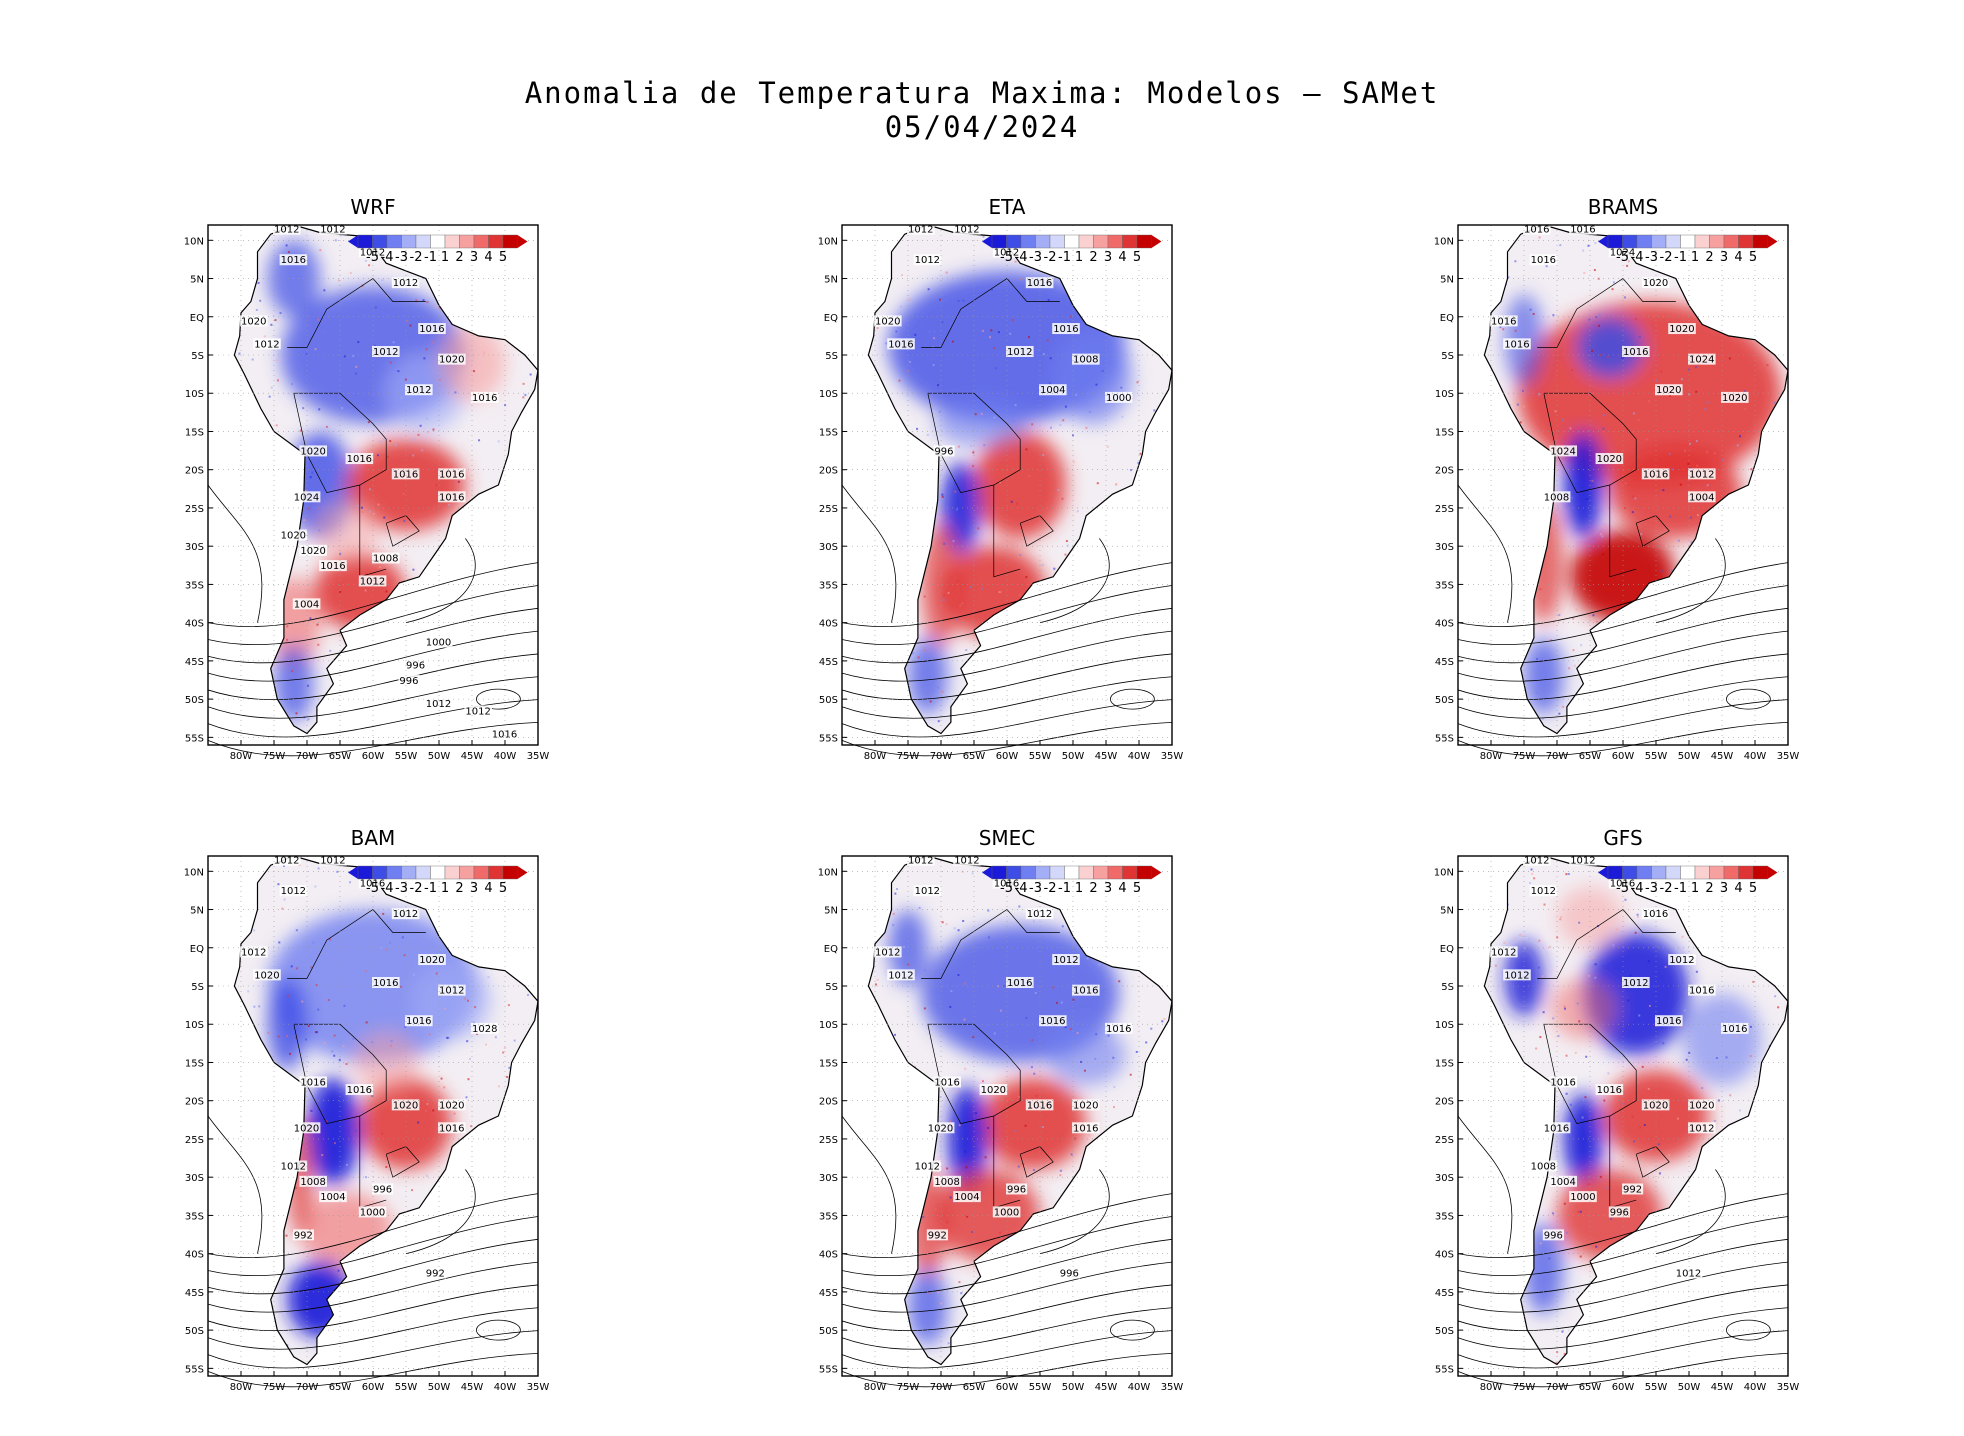 This screenshot has width=1964, height=1436. Describe the element at coordinates (1444, 432) in the screenshot. I see `lat-tick-label: 15S` at that location.